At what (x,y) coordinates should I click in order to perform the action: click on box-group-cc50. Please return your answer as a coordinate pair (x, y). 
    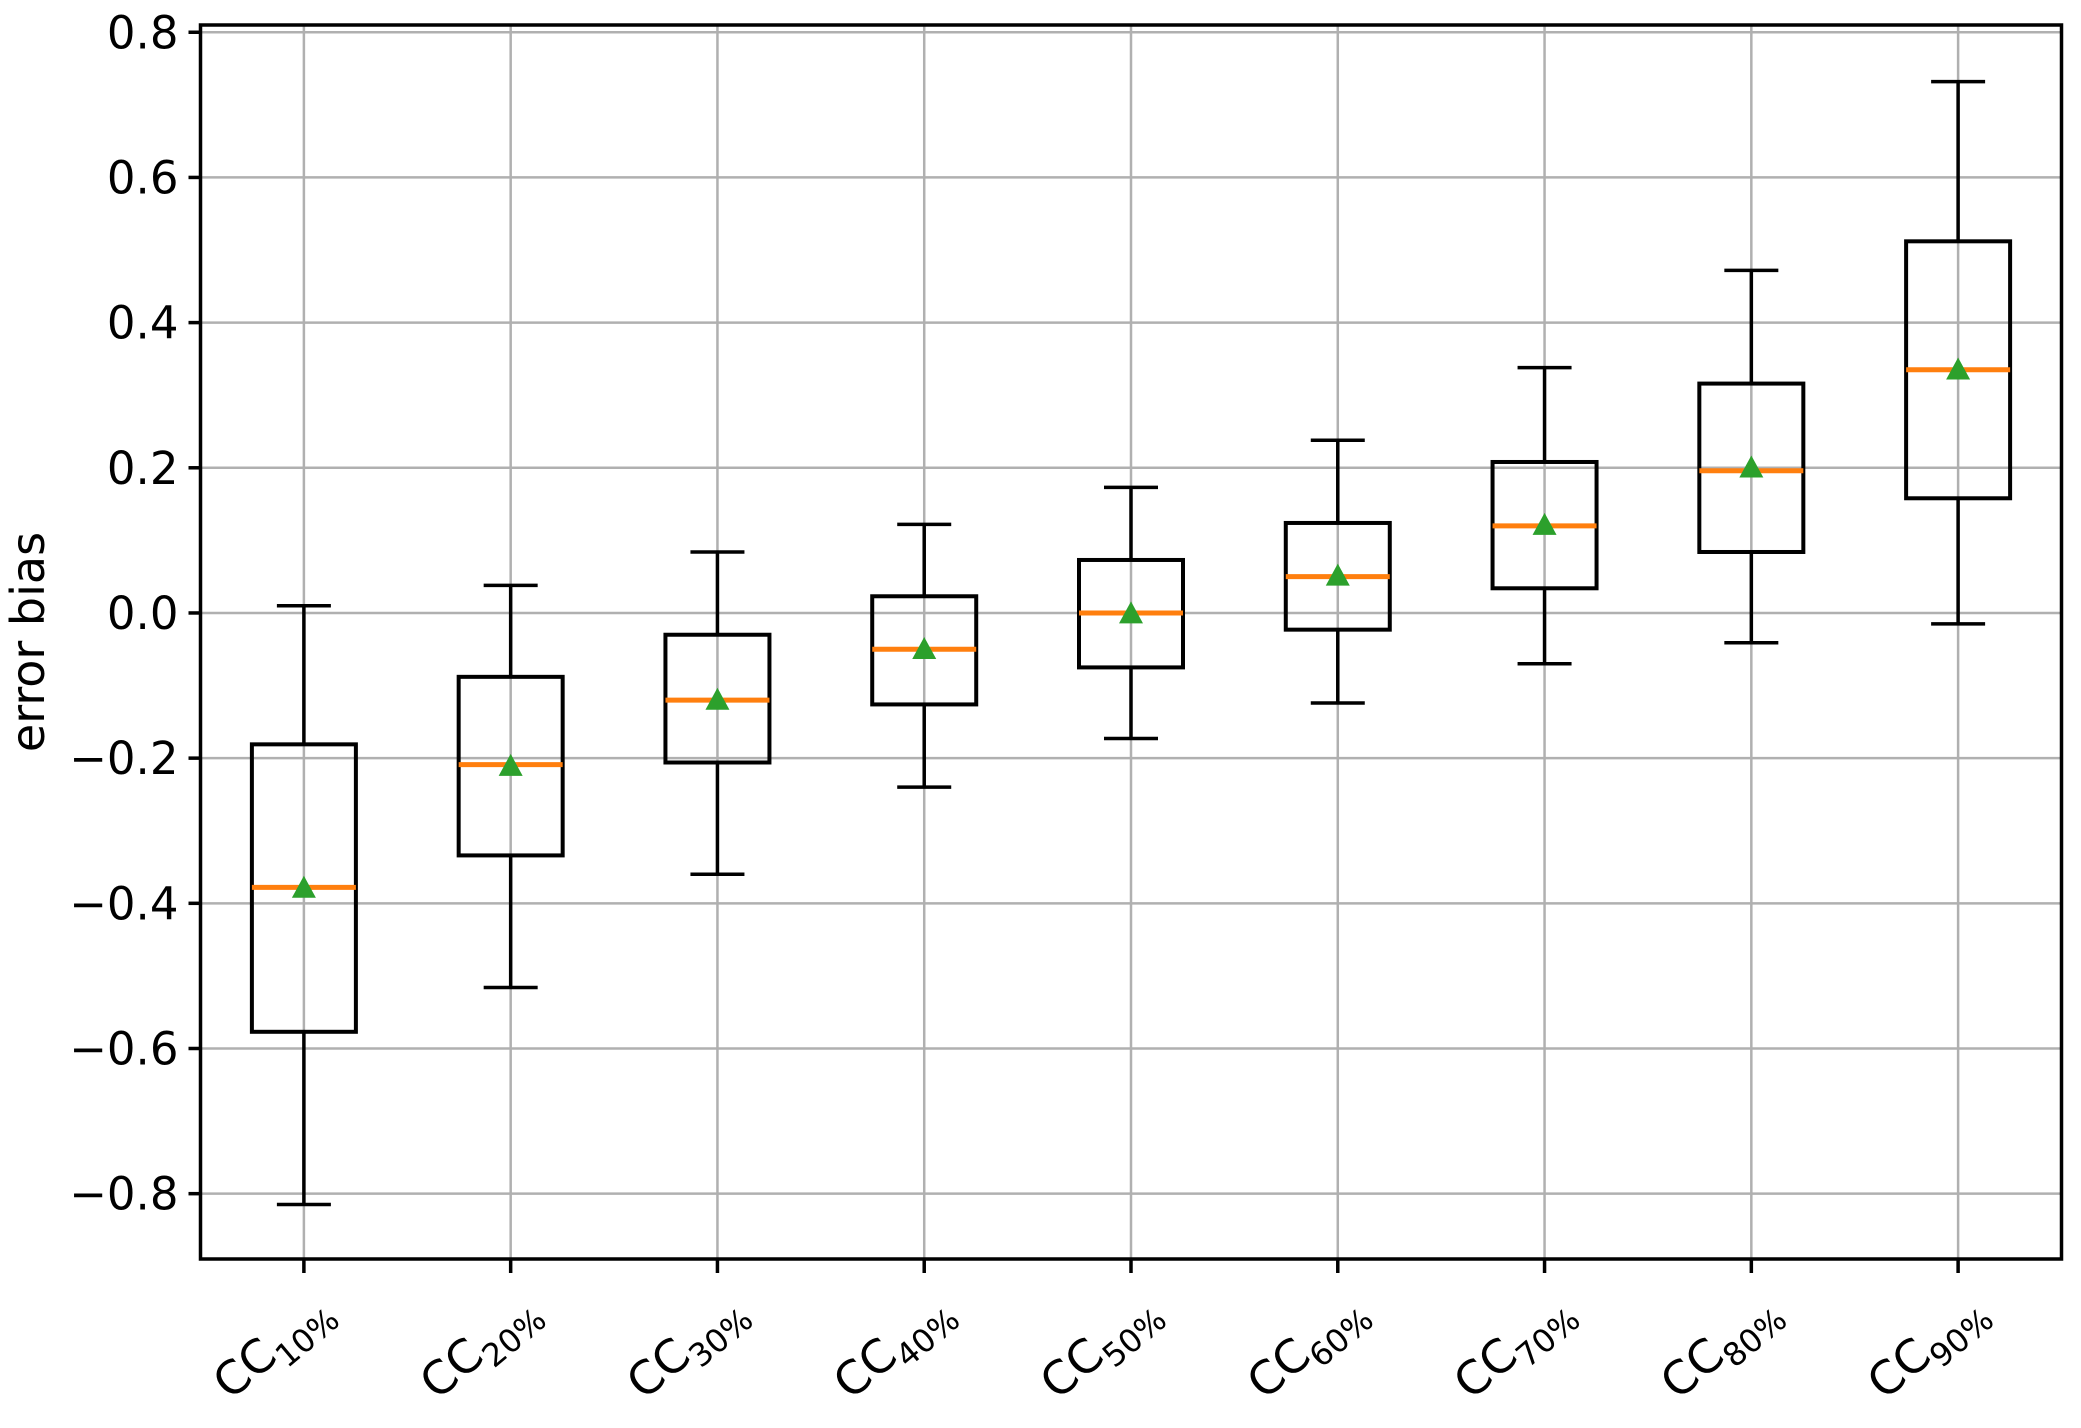
    Looking at the image, I should click on (1131, 613).